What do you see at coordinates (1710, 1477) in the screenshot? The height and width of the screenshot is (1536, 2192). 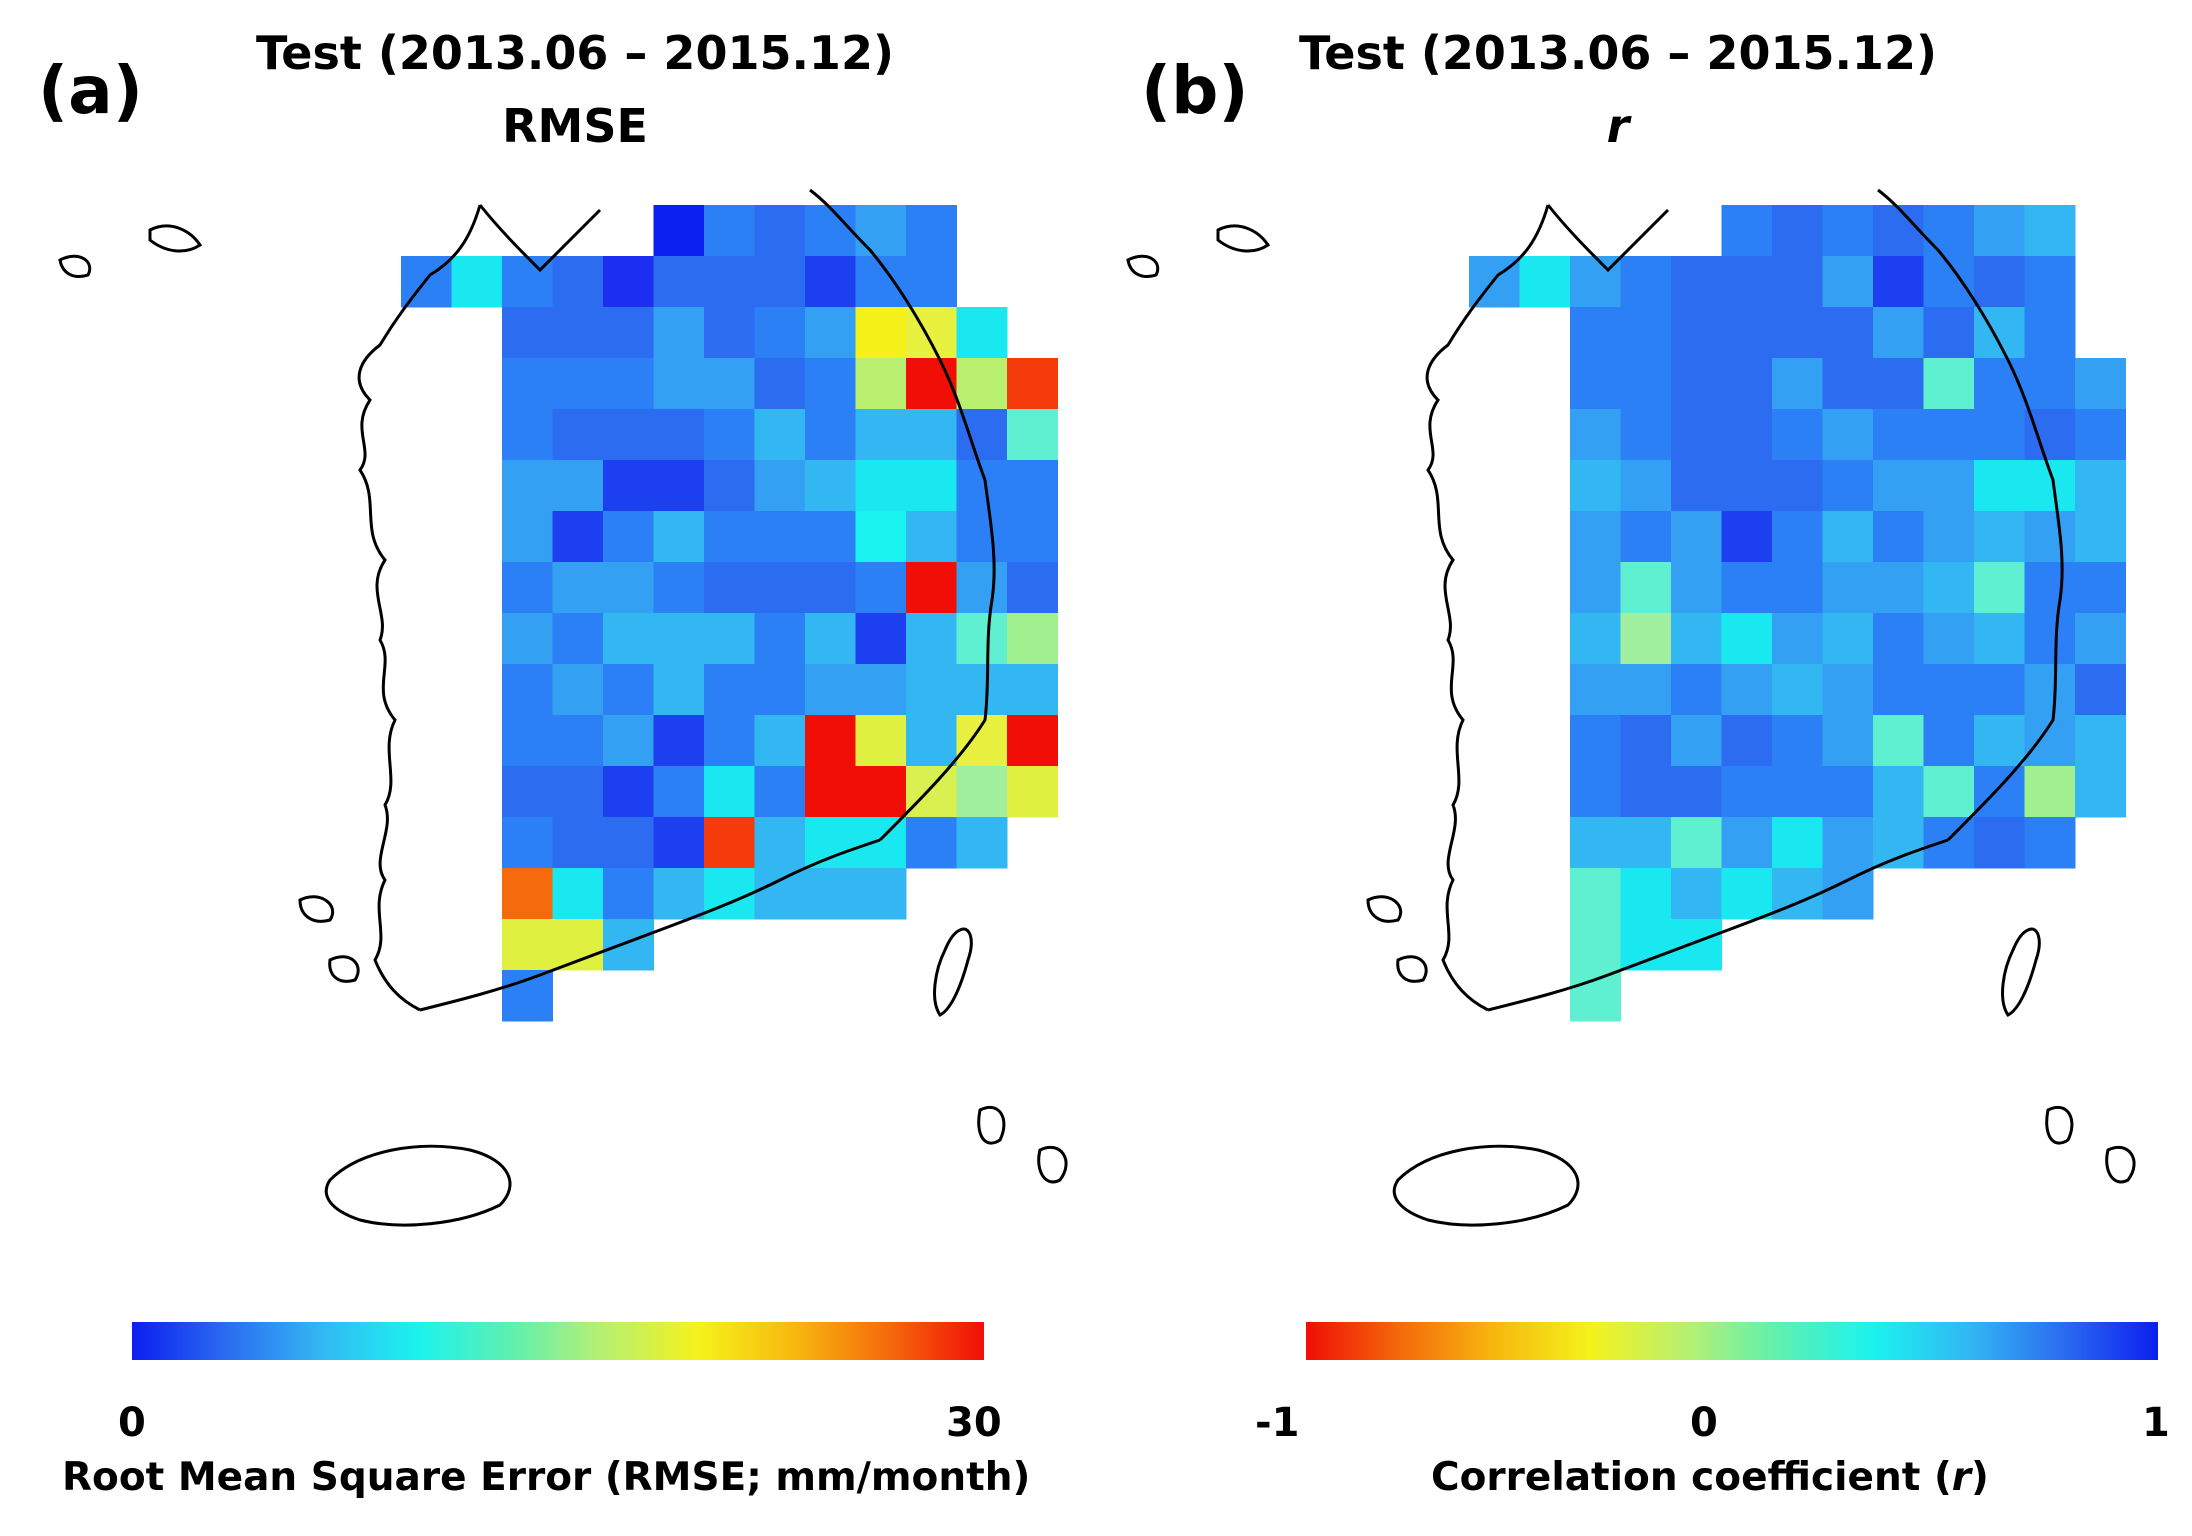 I see `correlation-colorbar-label: Correlation coefficient (r)` at bounding box center [1710, 1477].